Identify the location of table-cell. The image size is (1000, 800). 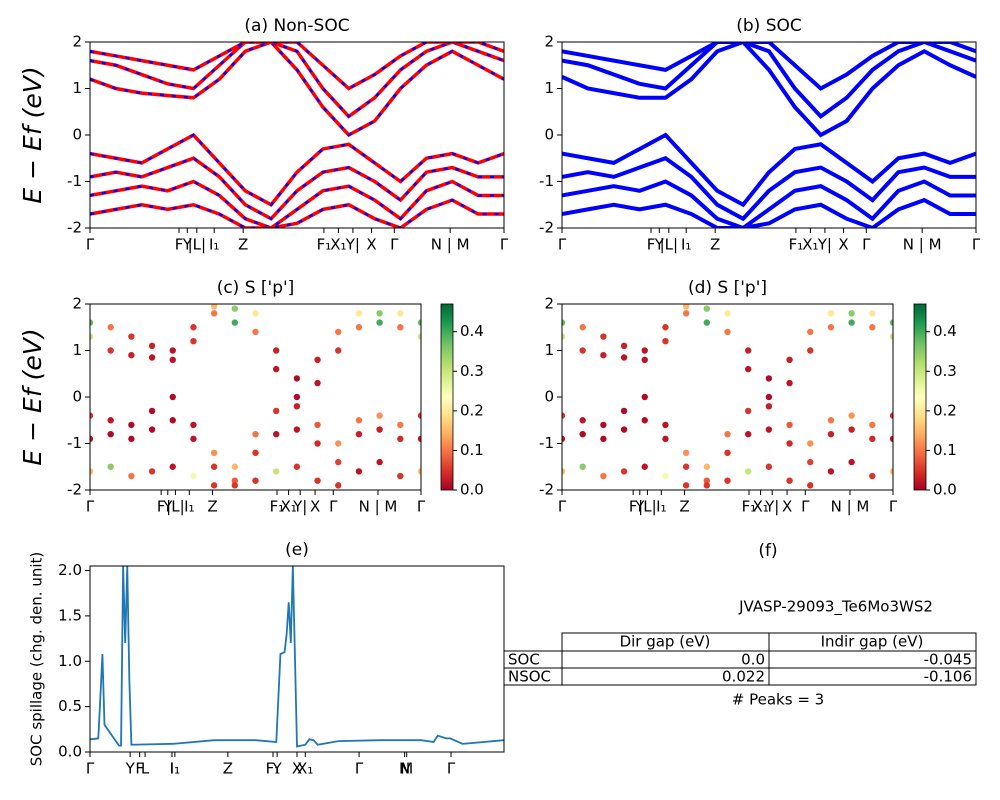
(665, 659).